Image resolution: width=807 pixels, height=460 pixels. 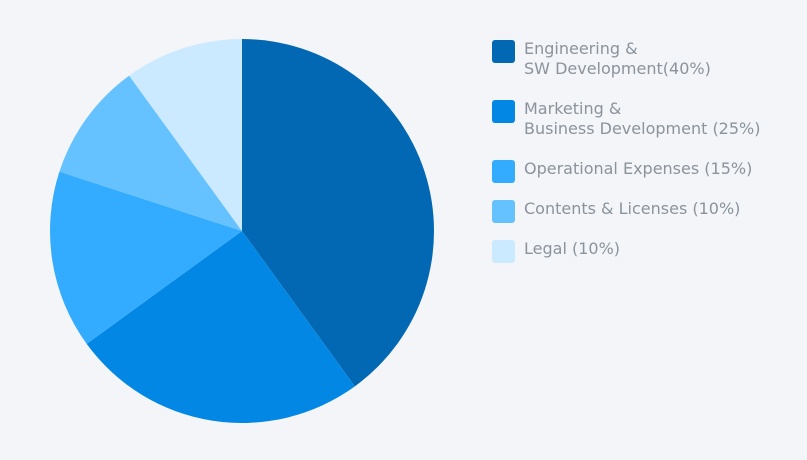 I want to click on legend-item-1: Engineering & SW Development(40%), so click(x=642, y=58).